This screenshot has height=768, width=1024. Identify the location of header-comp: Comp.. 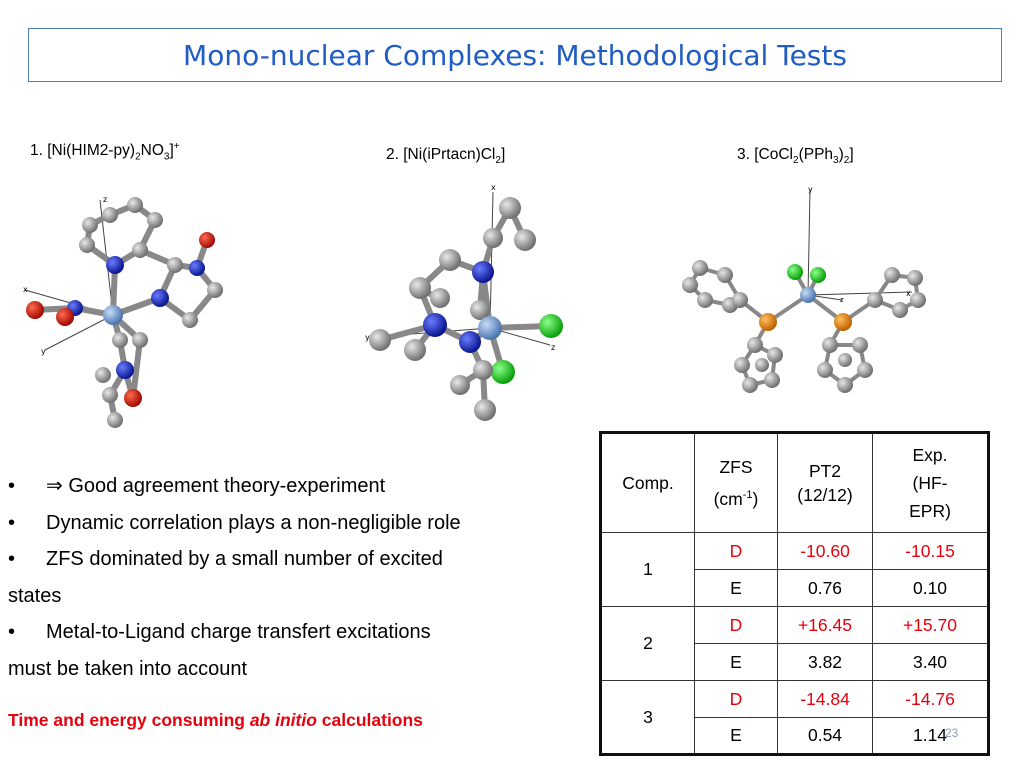
(647, 482).